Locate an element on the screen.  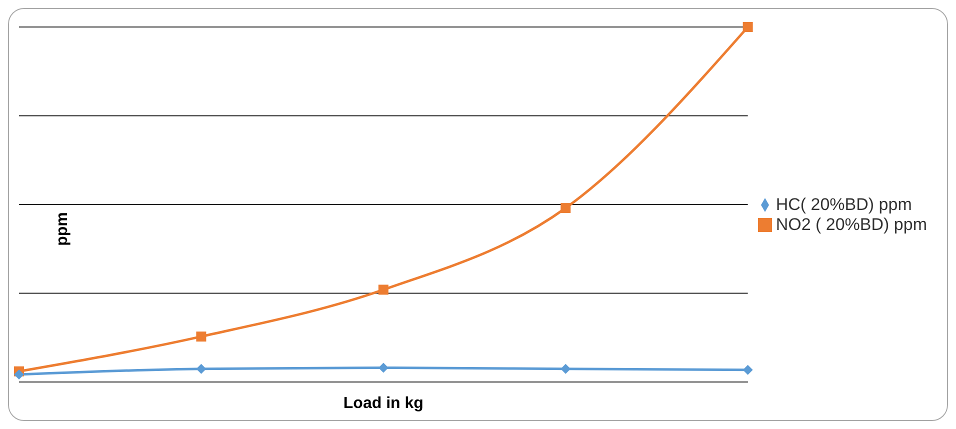
legend-label: NO2 ( 20%BD) ppm is located at coordinates (851, 224).